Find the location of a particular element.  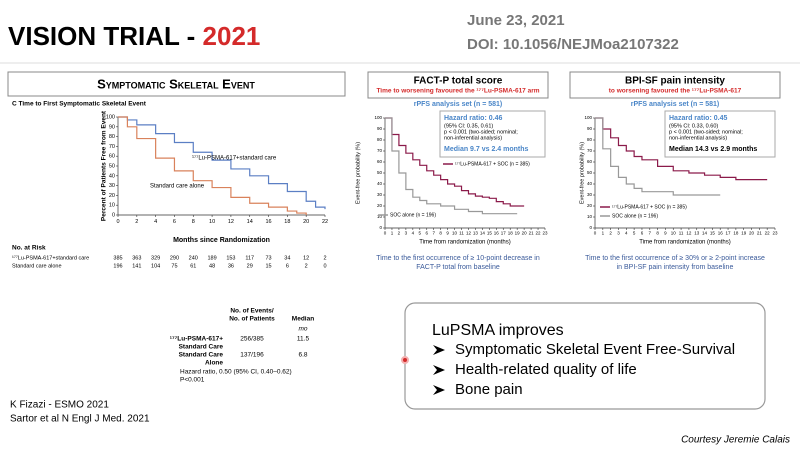

at-risk-count: 75 is located at coordinates (174, 266).